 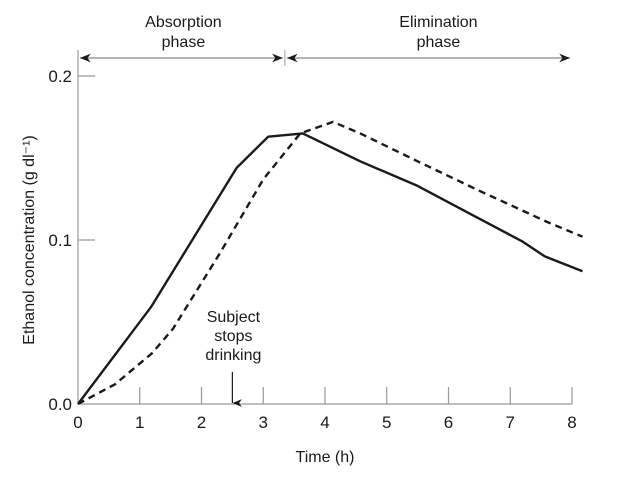 I want to click on x-tick-label: 7, so click(x=510, y=422).